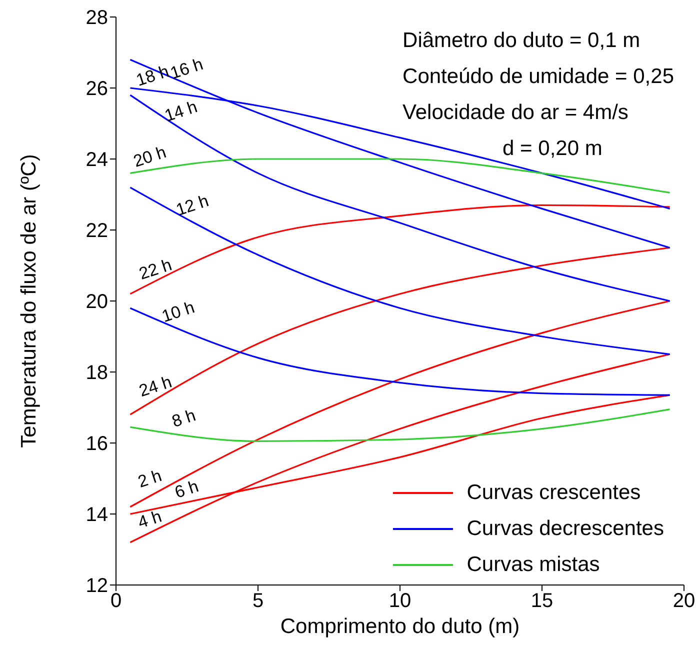 This screenshot has width=696, height=667. What do you see at coordinates (97, 586) in the screenshot?
I see `y-tick-label: 12` at bounding box center [97, 586].